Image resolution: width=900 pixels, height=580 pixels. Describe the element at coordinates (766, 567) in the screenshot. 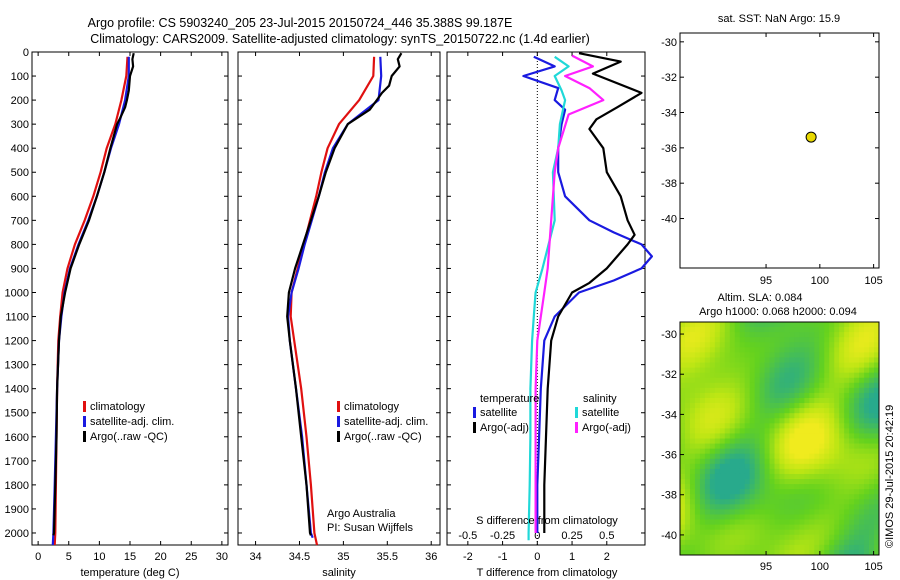

I see `x-tick-label: 95` at that location.